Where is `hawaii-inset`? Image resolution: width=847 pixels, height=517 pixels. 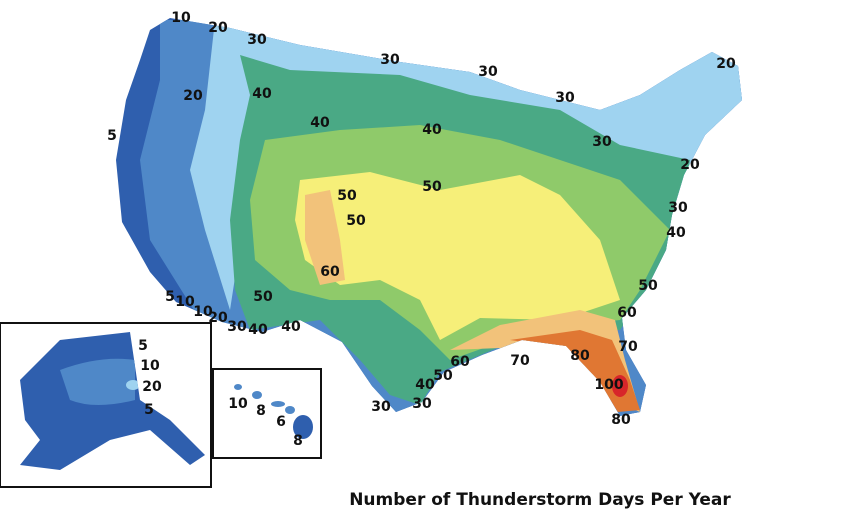
hawaii-inset is located at coordinates (267, 413).